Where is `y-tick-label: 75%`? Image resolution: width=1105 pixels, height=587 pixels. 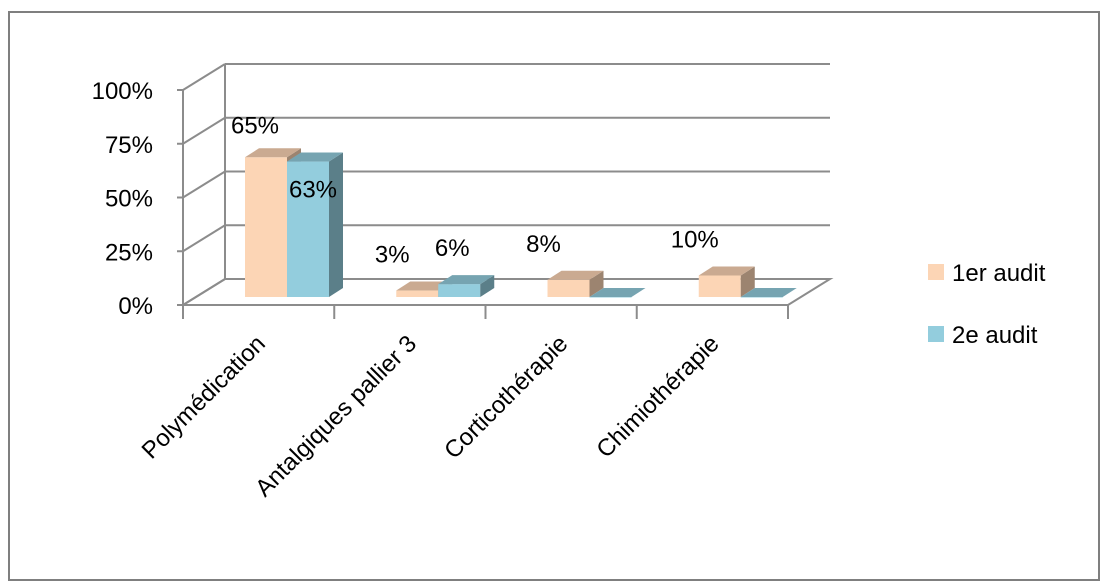 y-tick-label: 75% is located at coordinates (129, 145).